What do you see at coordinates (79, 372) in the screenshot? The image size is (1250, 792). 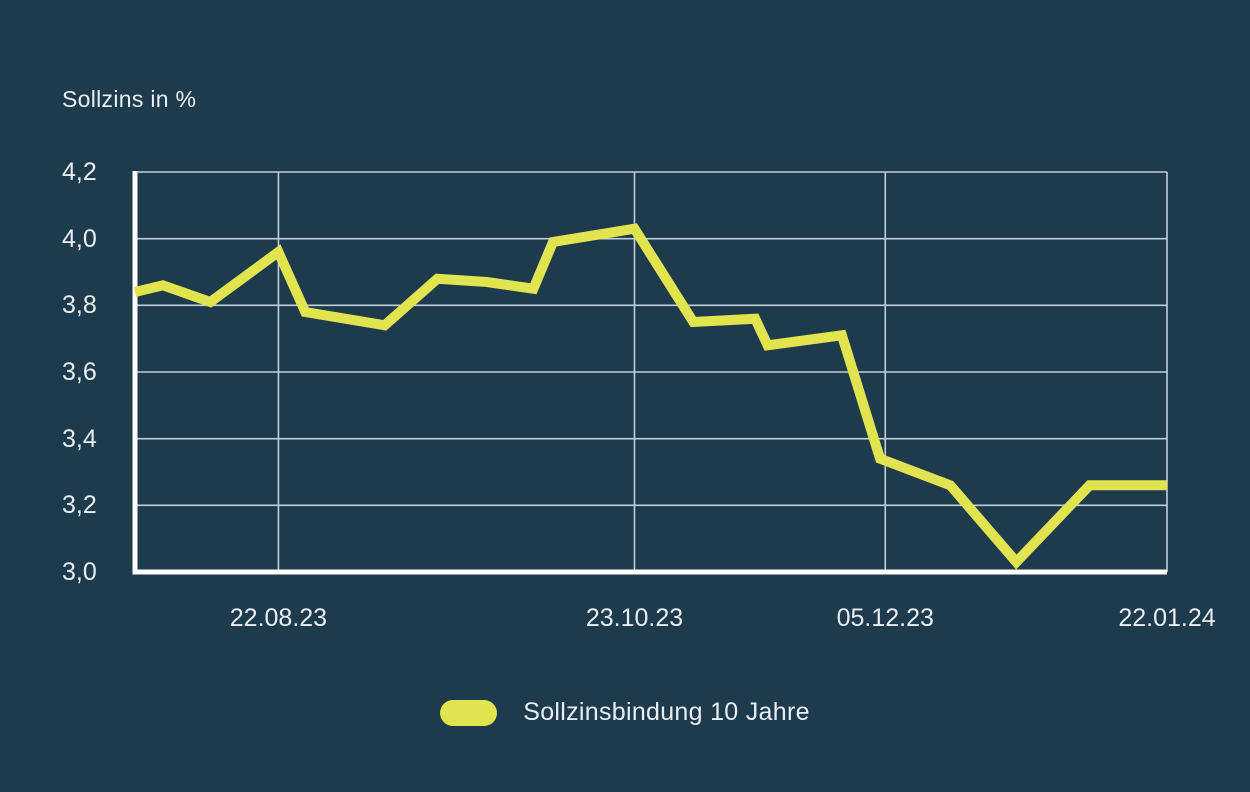 I see `y-tick-label: 3,6` at bounding box center [79, 372].